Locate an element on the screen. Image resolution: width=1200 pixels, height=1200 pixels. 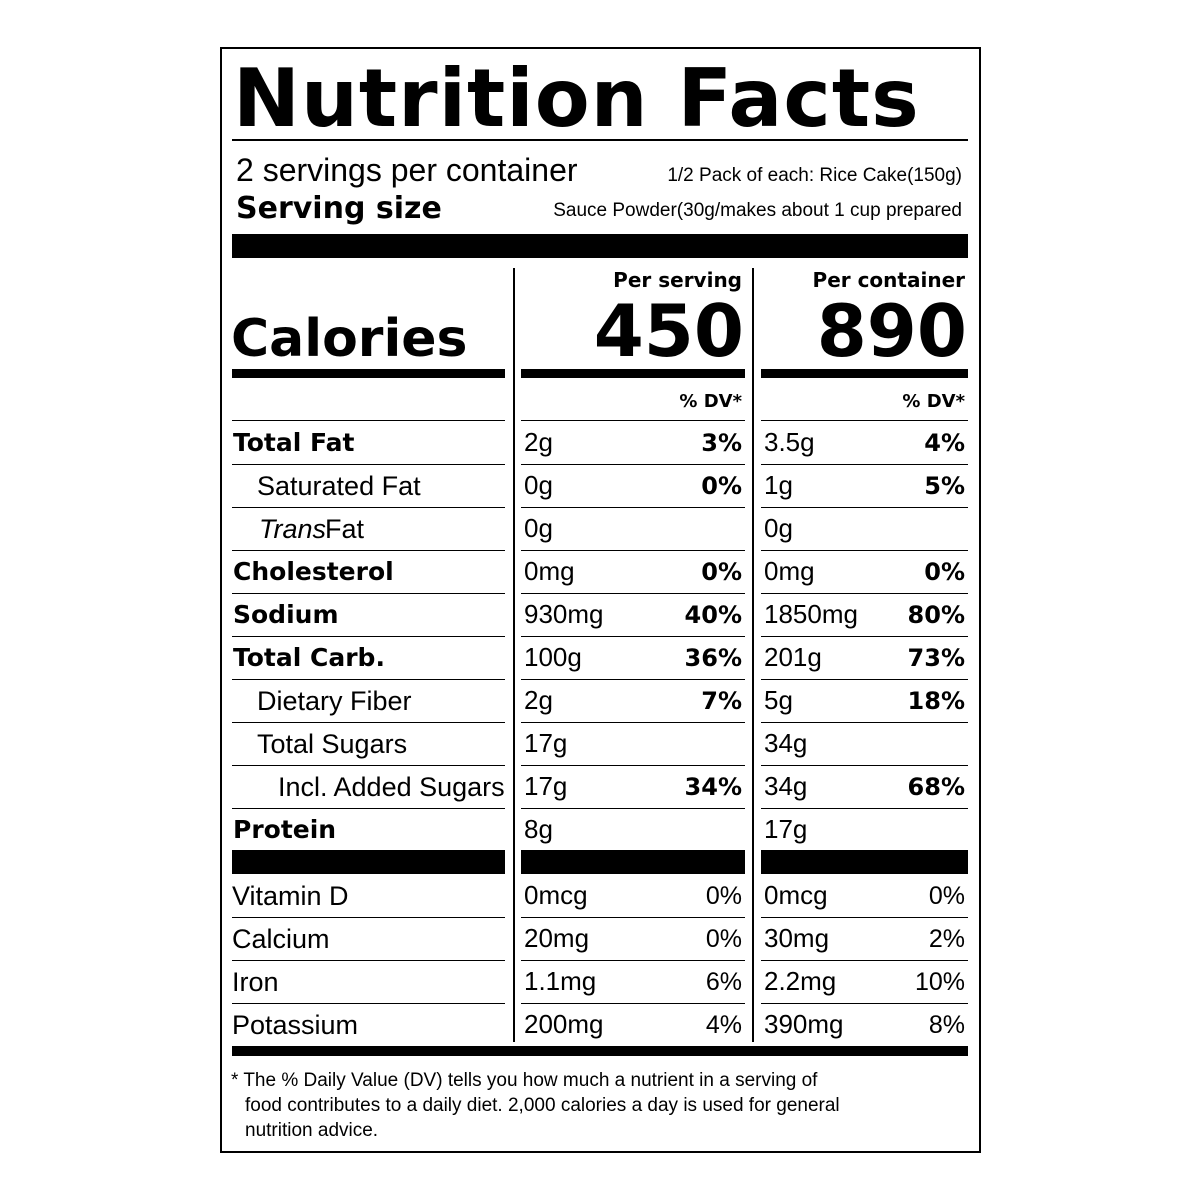
bottom-bar is located at coordinates (600, 1051).